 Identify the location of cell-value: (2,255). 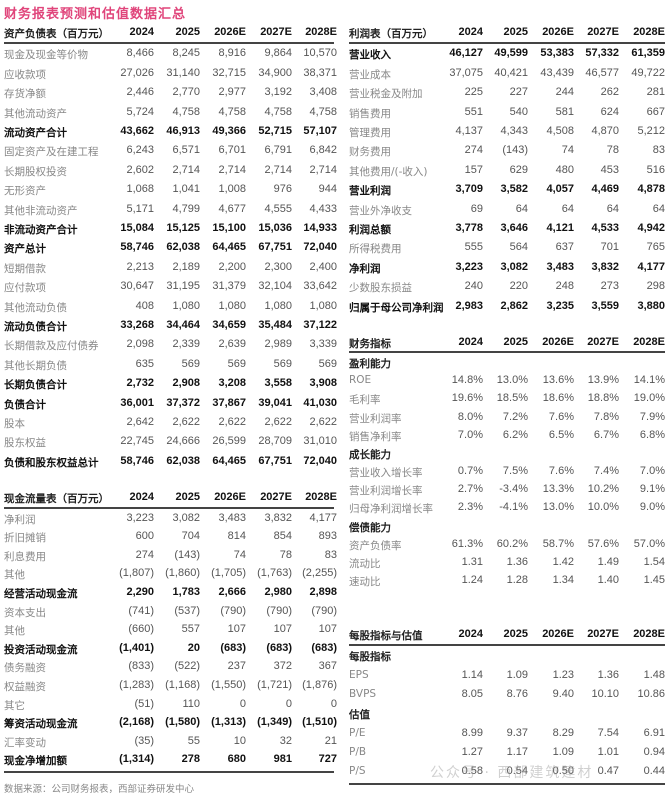
(319, 573).